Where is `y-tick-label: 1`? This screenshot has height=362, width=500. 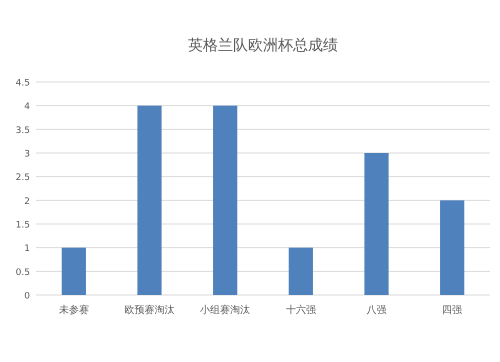 y-tick-label: 1 is located at coordinates (27, 249).